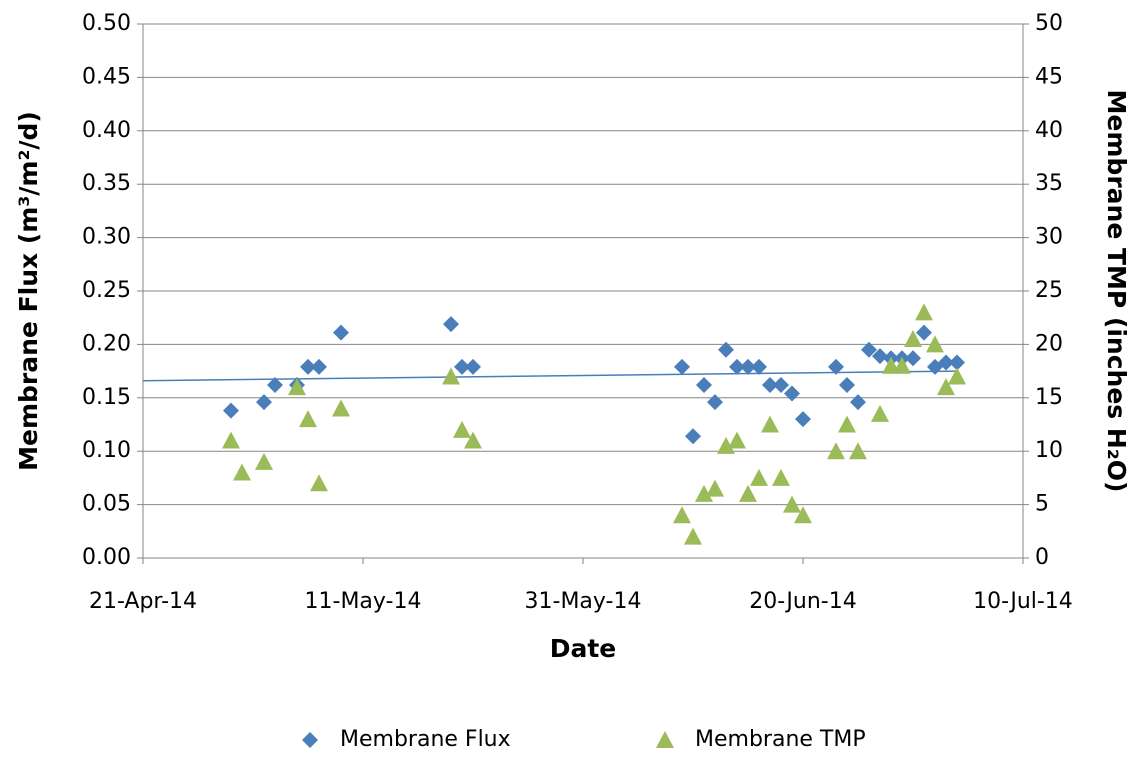 This screenshot has height=757, width=1138. Describe the element at coordinates (363, 601) in the screenshot. I see `x-tick-label: 11-May-14` at that location.